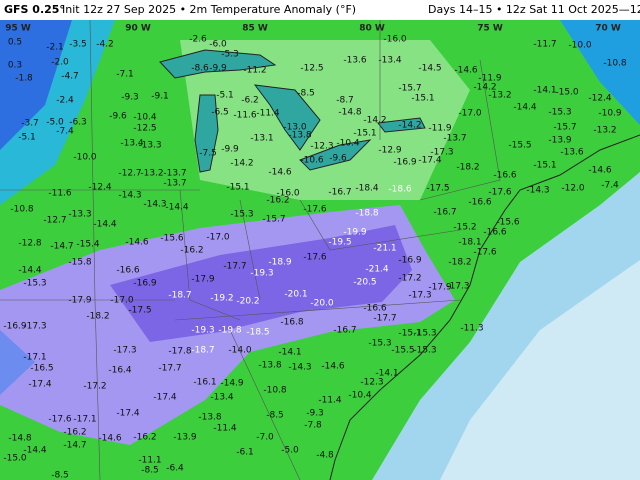 Image resolution: width=640 pixels, height=480 pixels. Describe the element at coordinates (292, 323) in the screenshot. I see `anomaly-label: -16.8` at that location.